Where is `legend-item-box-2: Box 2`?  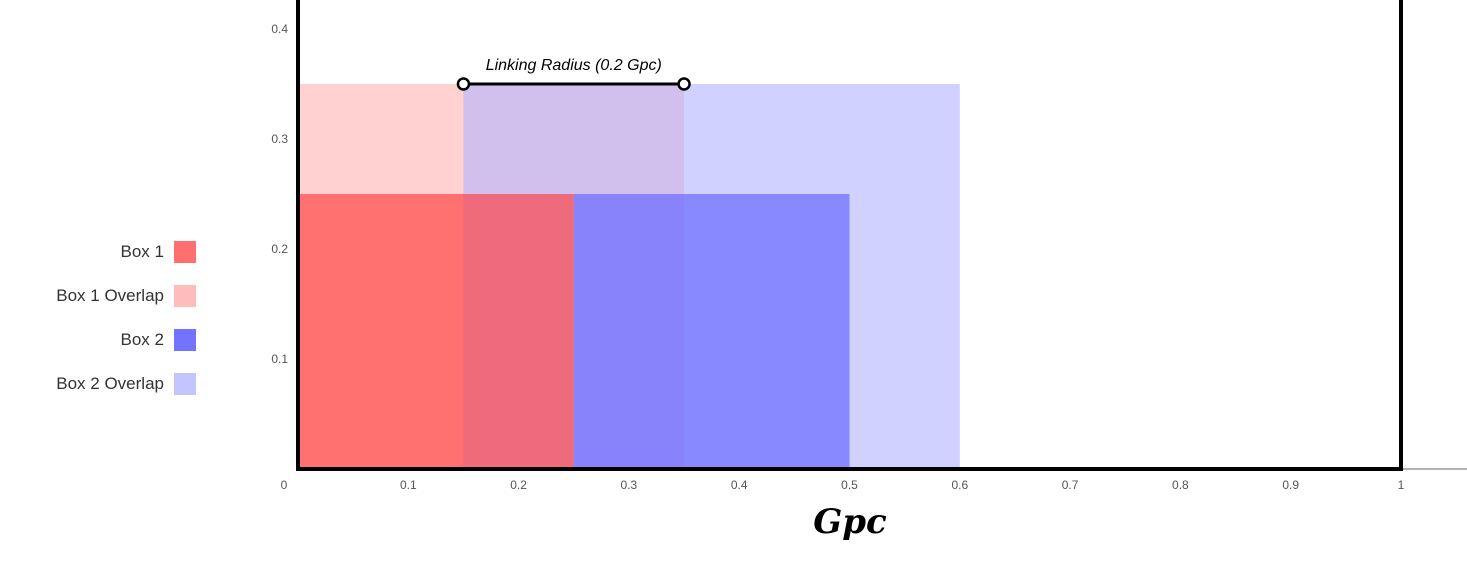 legend-item-box-2: Box 2 is located at coordinates (158, 340).